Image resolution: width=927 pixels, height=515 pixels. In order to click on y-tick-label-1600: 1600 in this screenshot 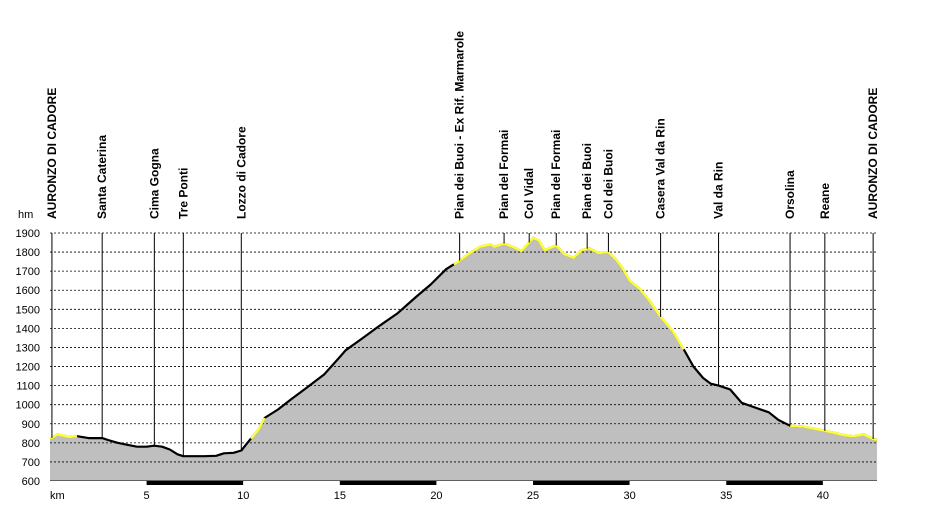, I will do `click(28, 291)`.